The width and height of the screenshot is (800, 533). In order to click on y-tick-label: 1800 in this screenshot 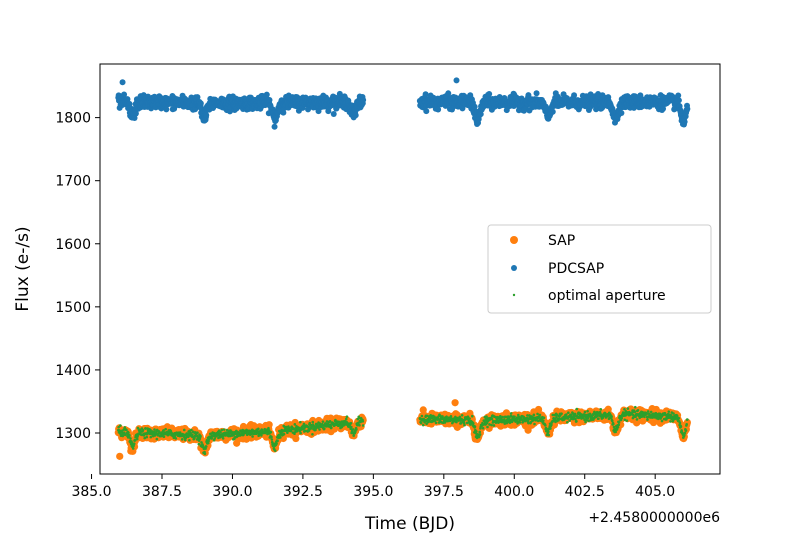, I will do `click(73, 119)`.